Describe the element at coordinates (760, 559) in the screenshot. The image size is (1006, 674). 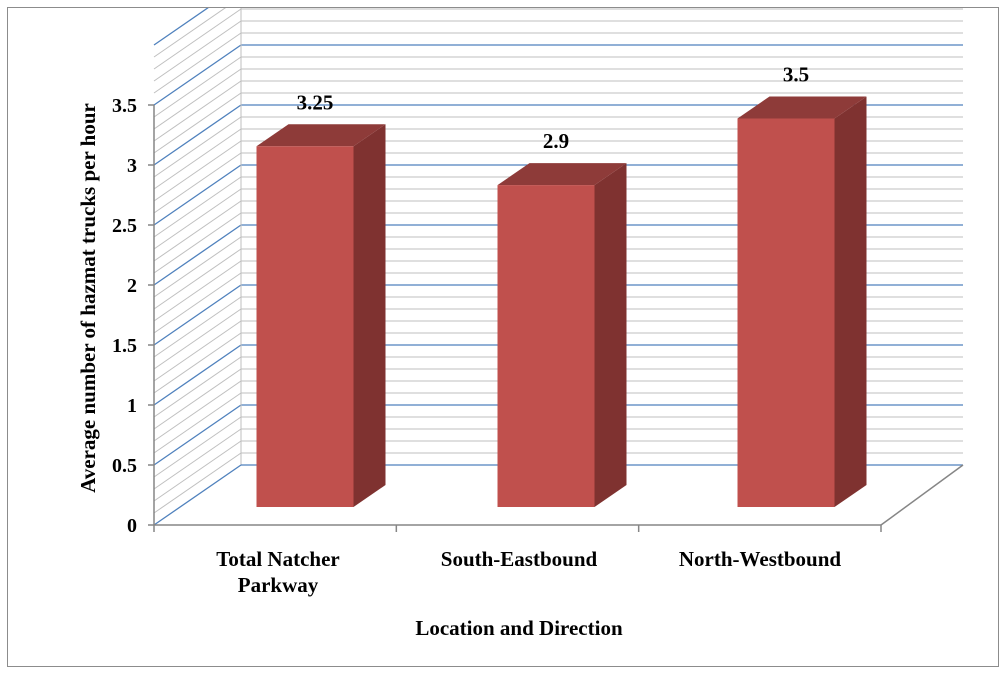
I see `category-label: North-Westbound` at that location.